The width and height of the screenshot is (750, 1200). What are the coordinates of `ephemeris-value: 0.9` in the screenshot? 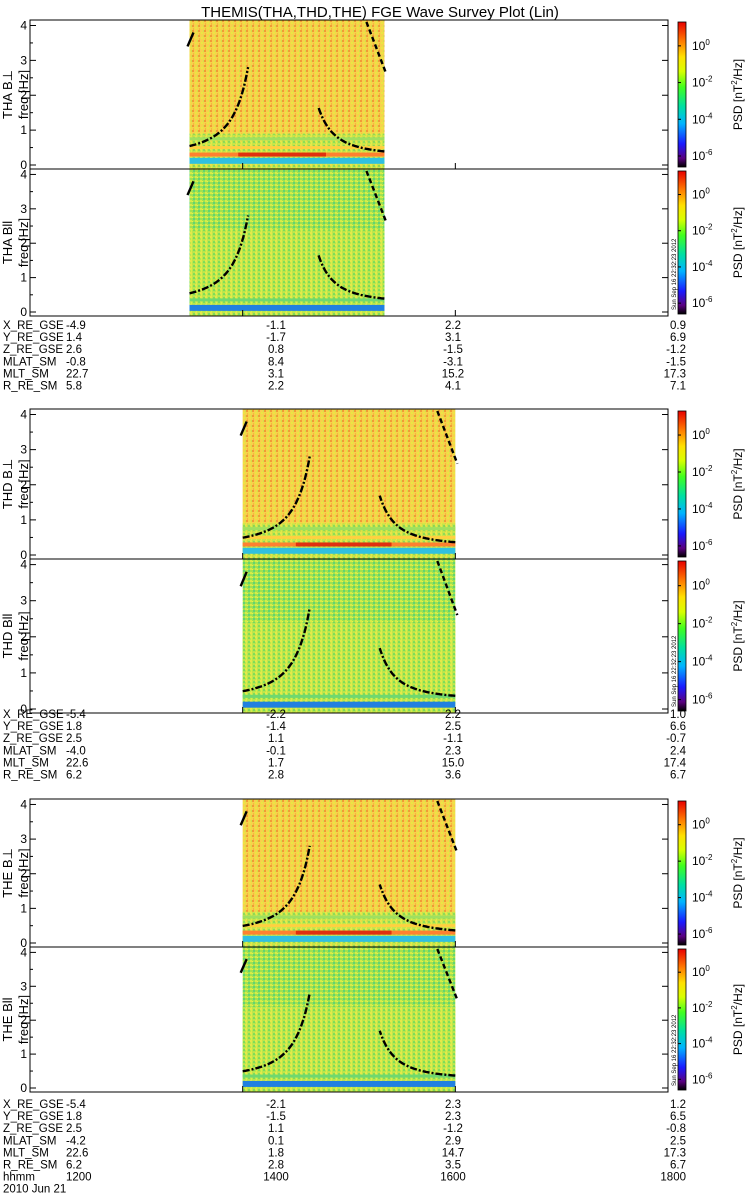 It's located at (678, 326).